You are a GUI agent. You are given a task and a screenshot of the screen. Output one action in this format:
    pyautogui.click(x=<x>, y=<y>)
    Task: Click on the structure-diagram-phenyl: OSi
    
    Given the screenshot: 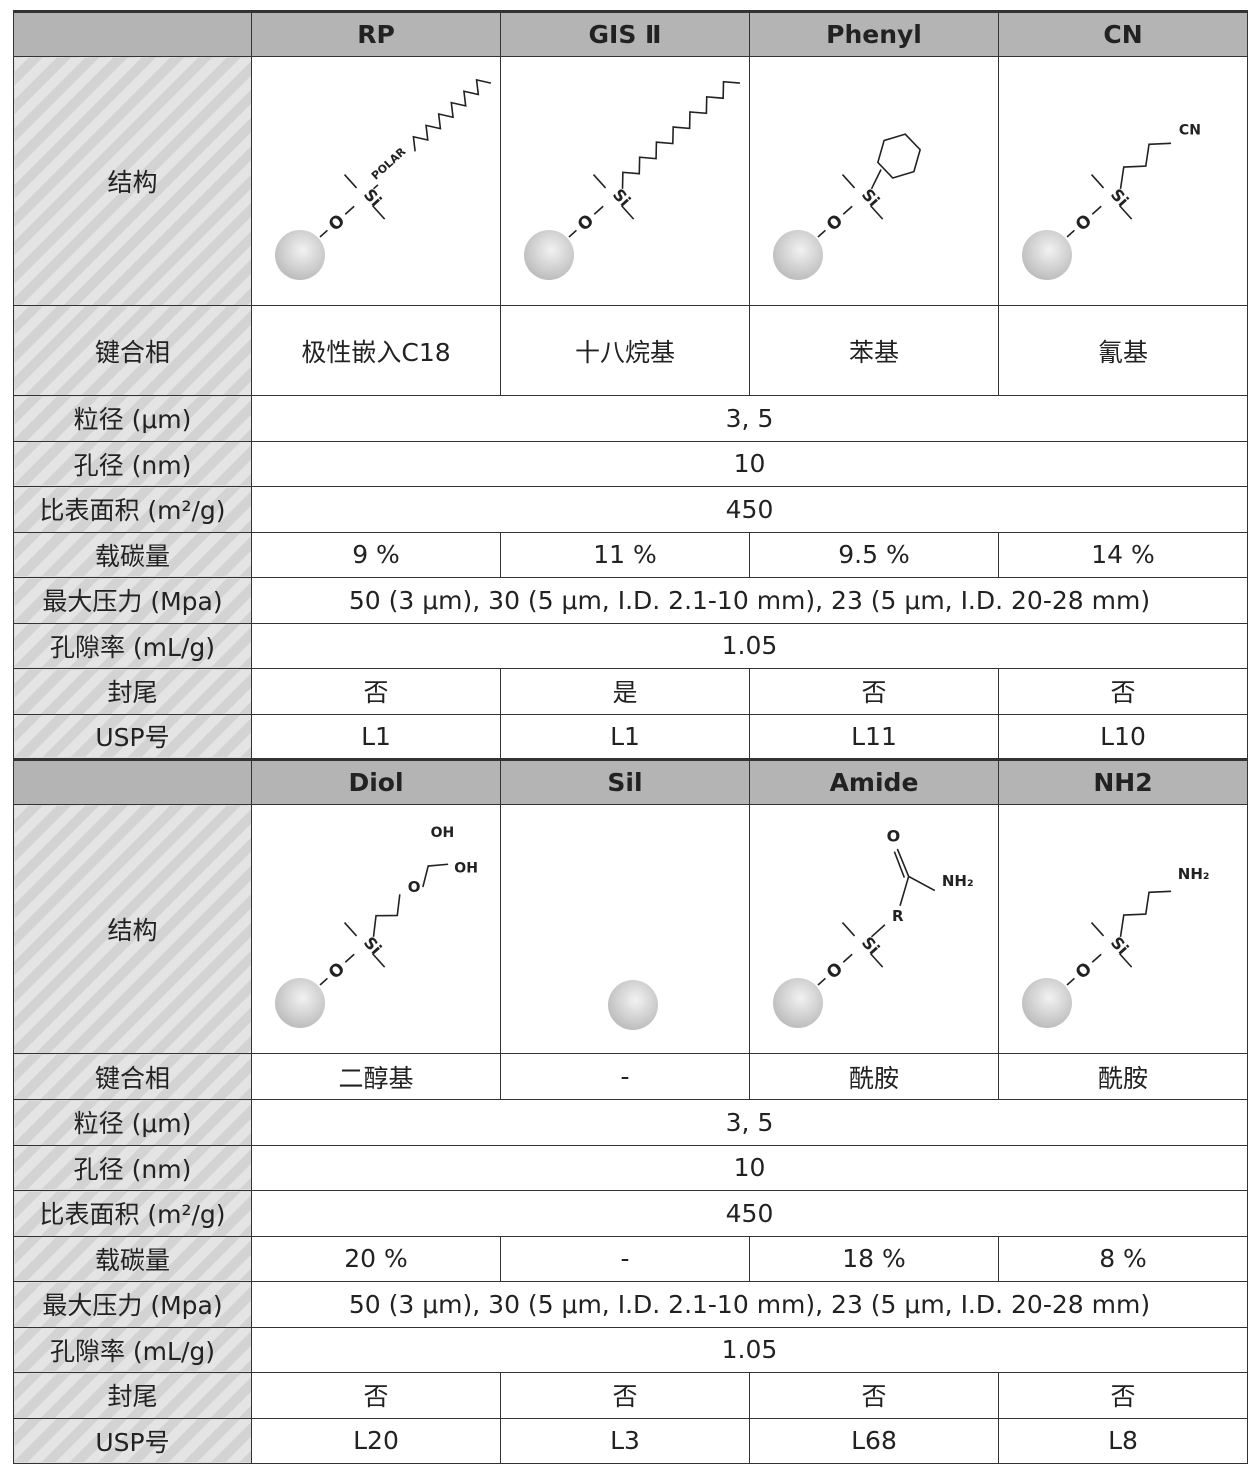 What is the action you would take?
    pyautogui.click(x=847, y=206)
    